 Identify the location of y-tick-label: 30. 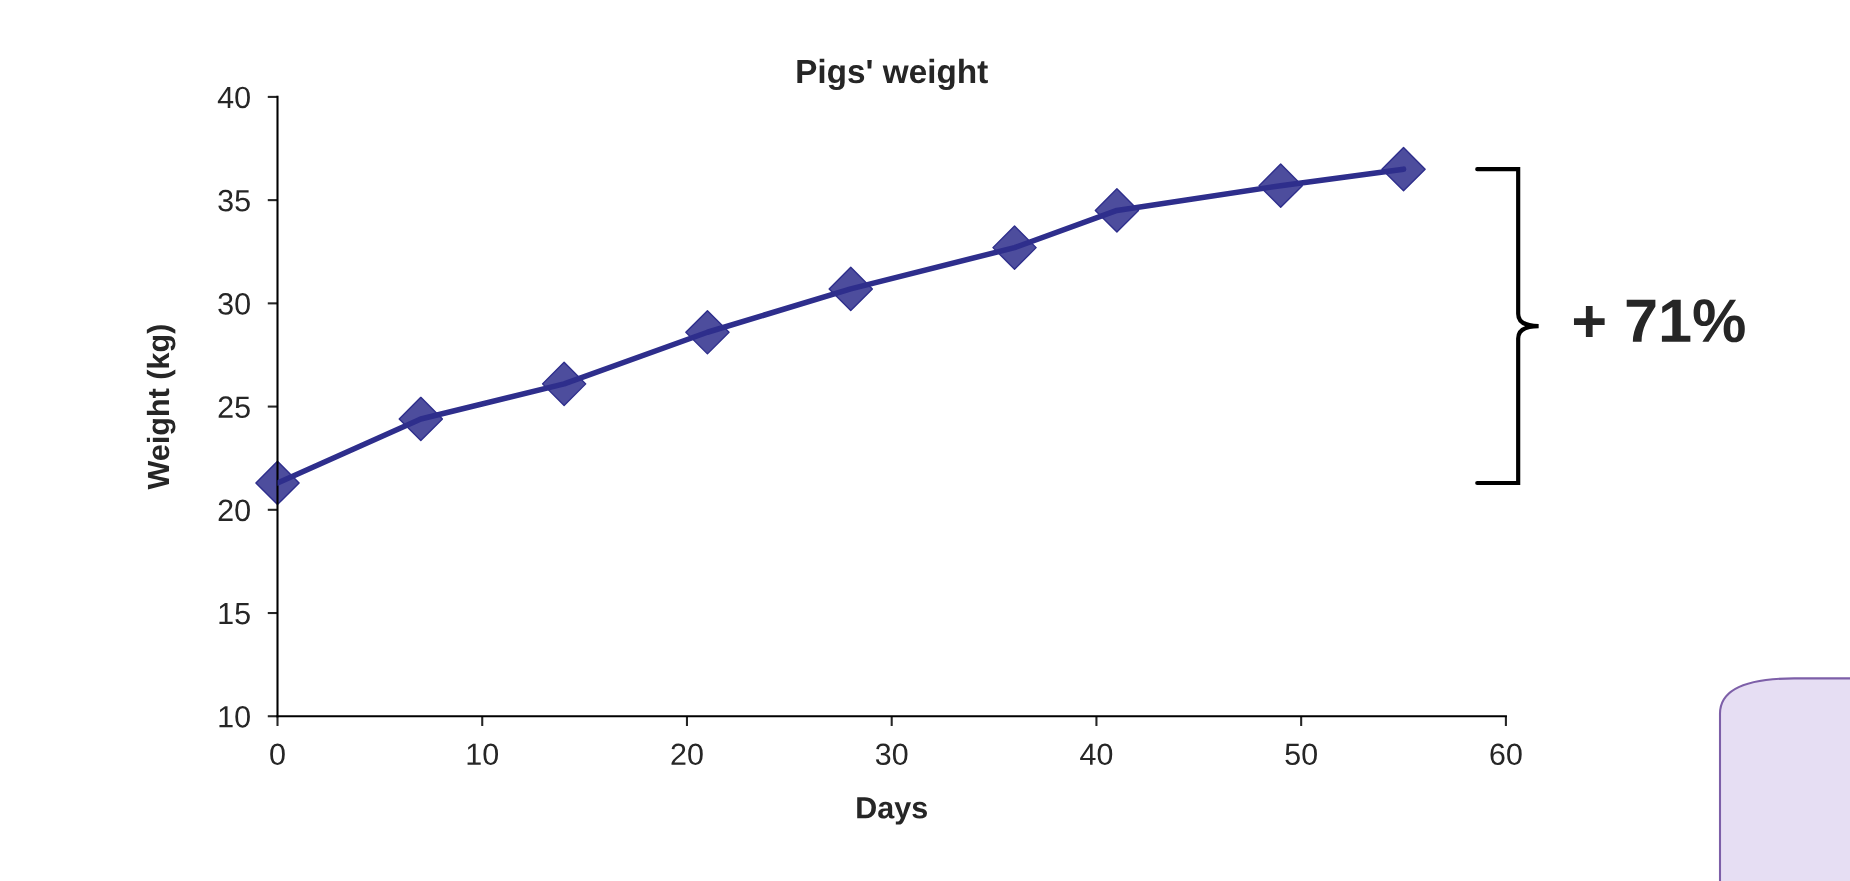
(234, 304).